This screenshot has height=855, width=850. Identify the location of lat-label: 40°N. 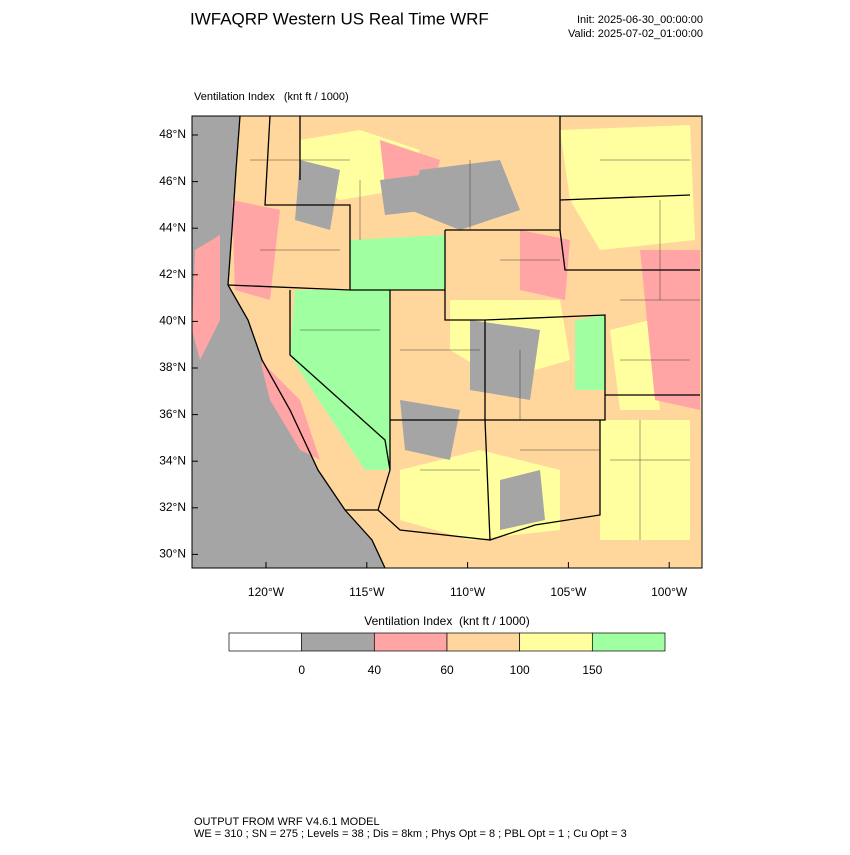
(172, 321).